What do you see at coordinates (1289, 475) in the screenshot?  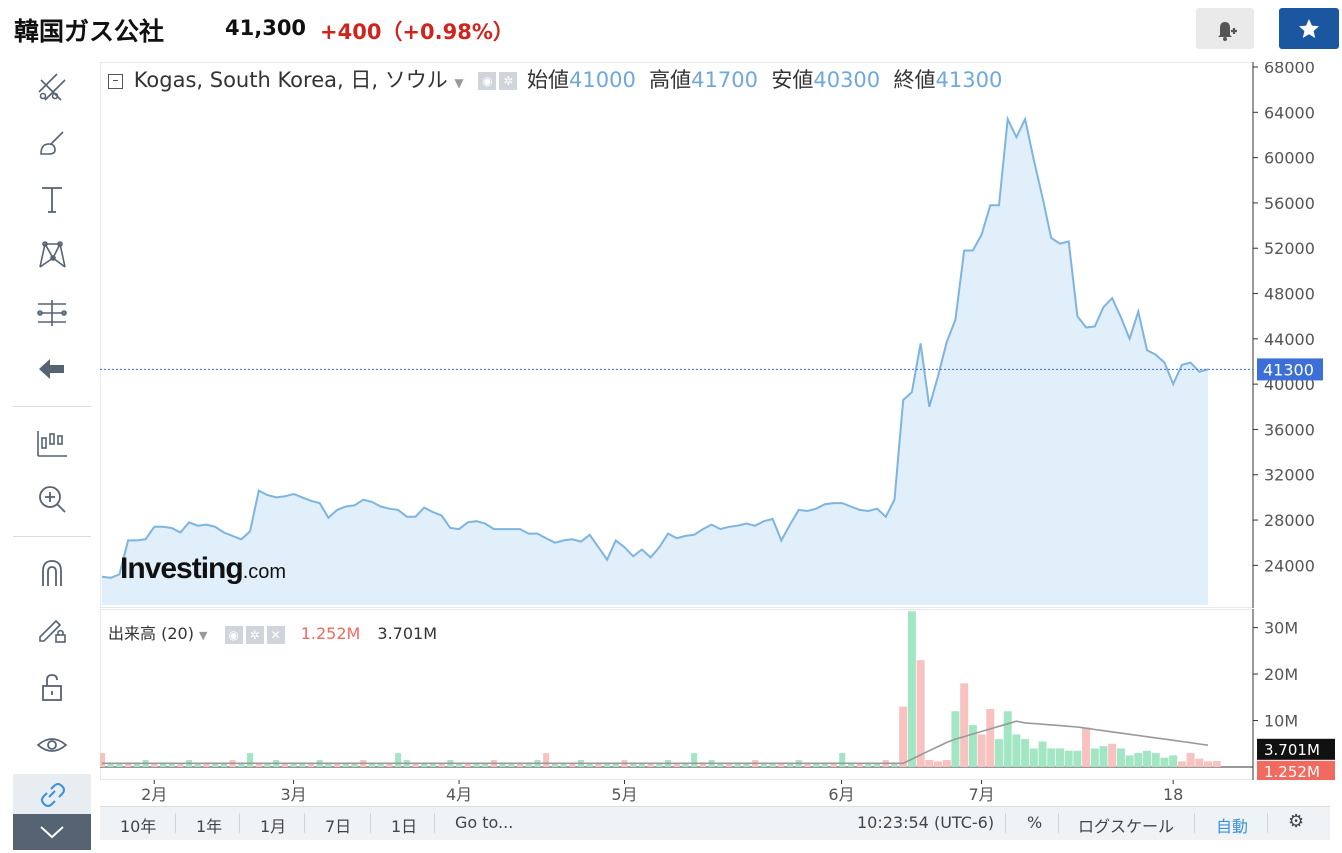 I see `y-tick-label: 32000` at bounding box center [1289, 475].